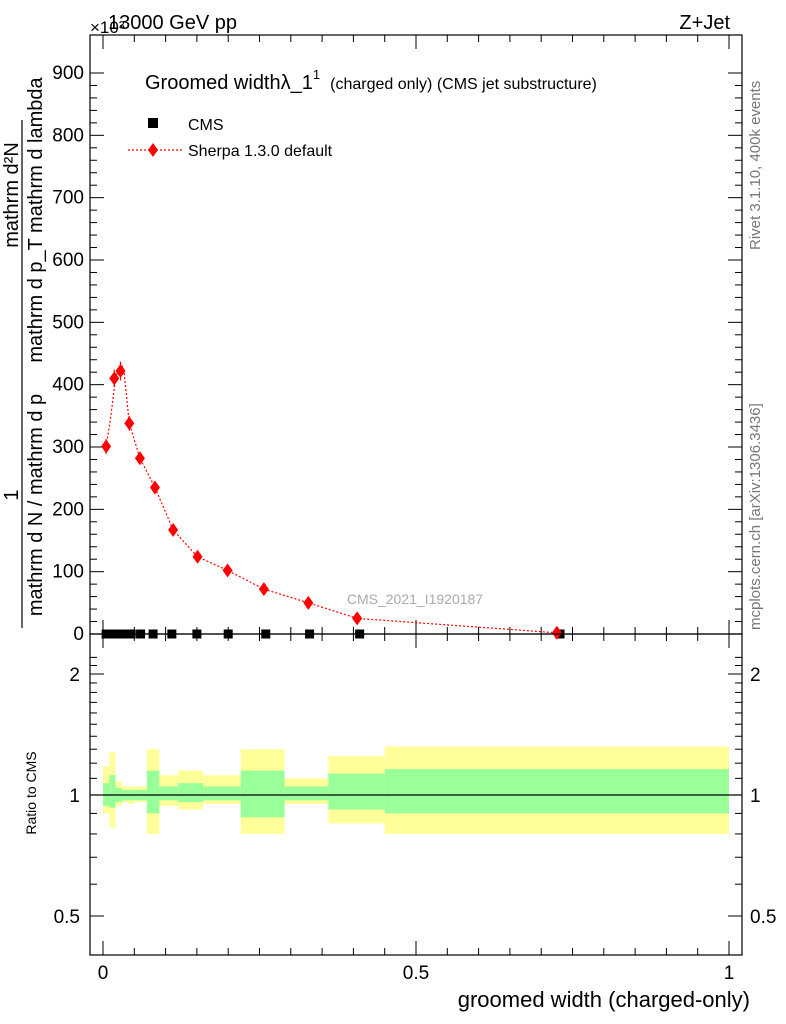 The height and width of the screenshot is (1024, 786). What do you see at coordinates (153, 123) in the screenshot?
I see `legend-marker-cms` at bounding box center [153, 123].